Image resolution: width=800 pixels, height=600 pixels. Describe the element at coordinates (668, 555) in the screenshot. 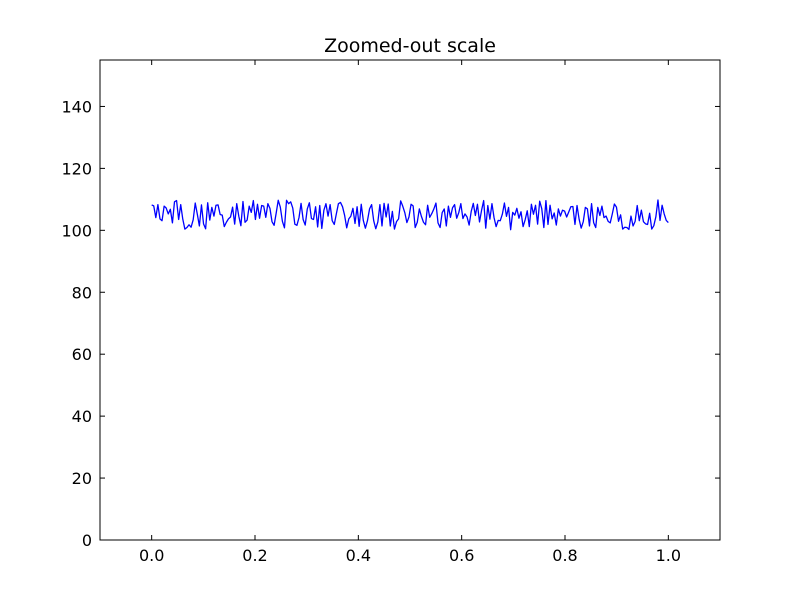

I see `x-tick-label: 1.0` at that location.